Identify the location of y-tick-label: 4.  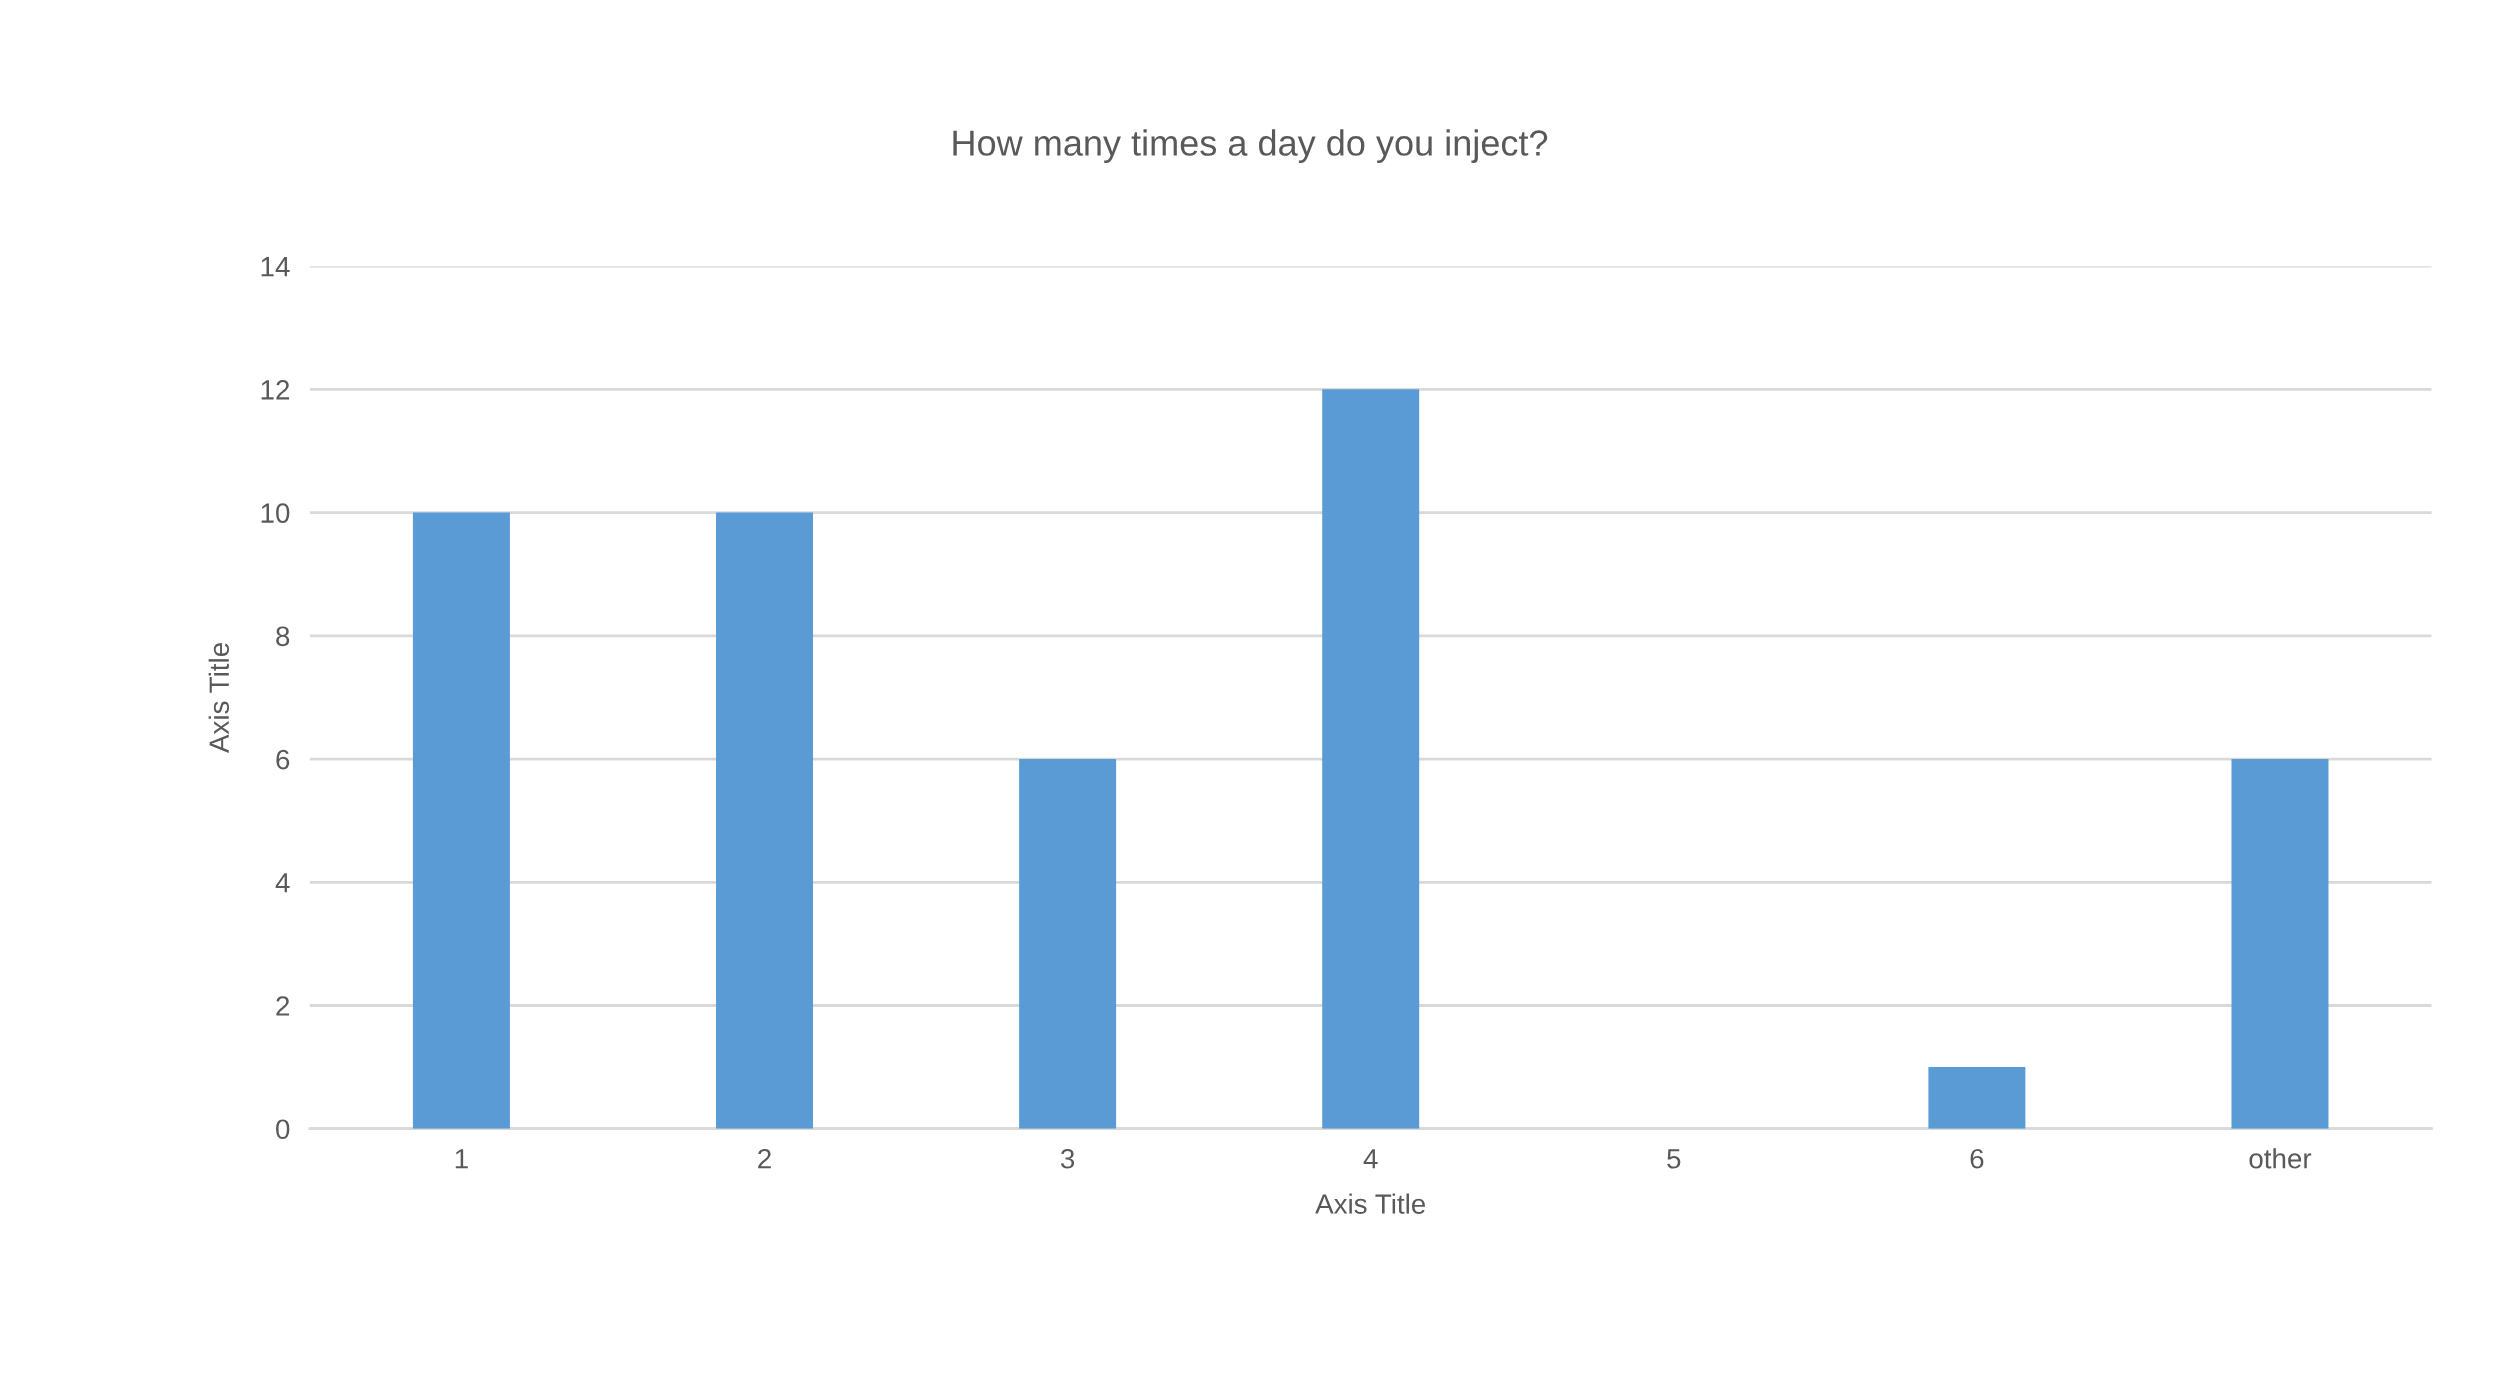
(282, 883).